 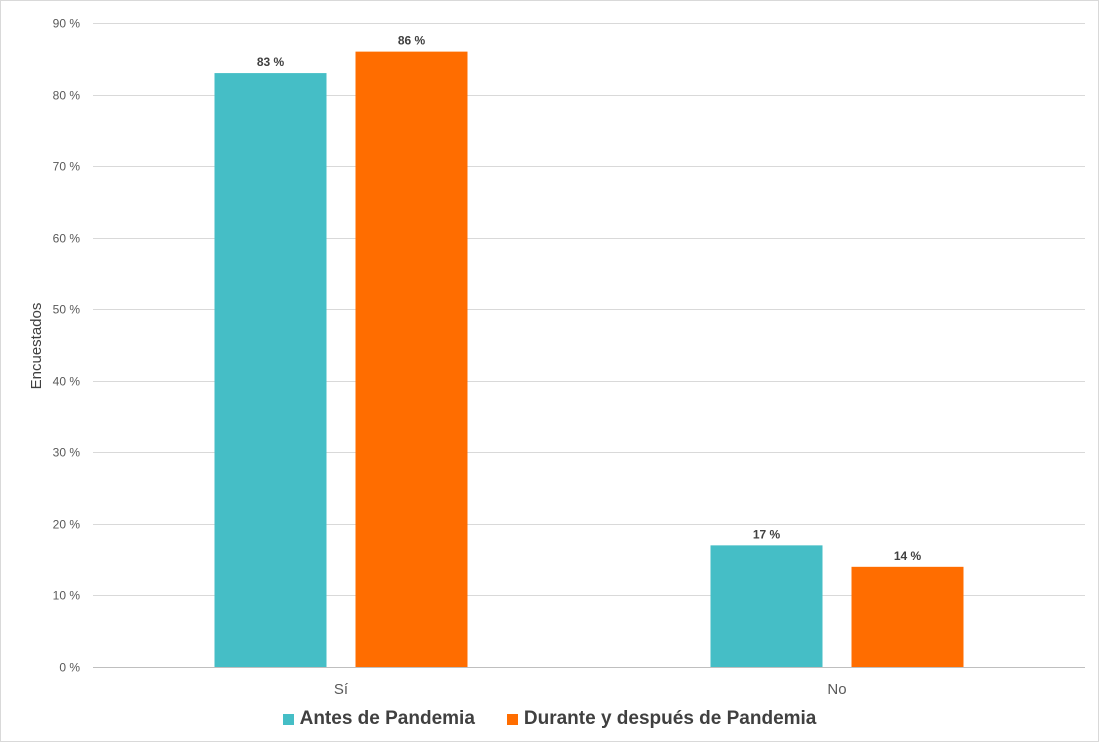 I want to click on y-tick-label: 40 %, so click(x=67, y=382).